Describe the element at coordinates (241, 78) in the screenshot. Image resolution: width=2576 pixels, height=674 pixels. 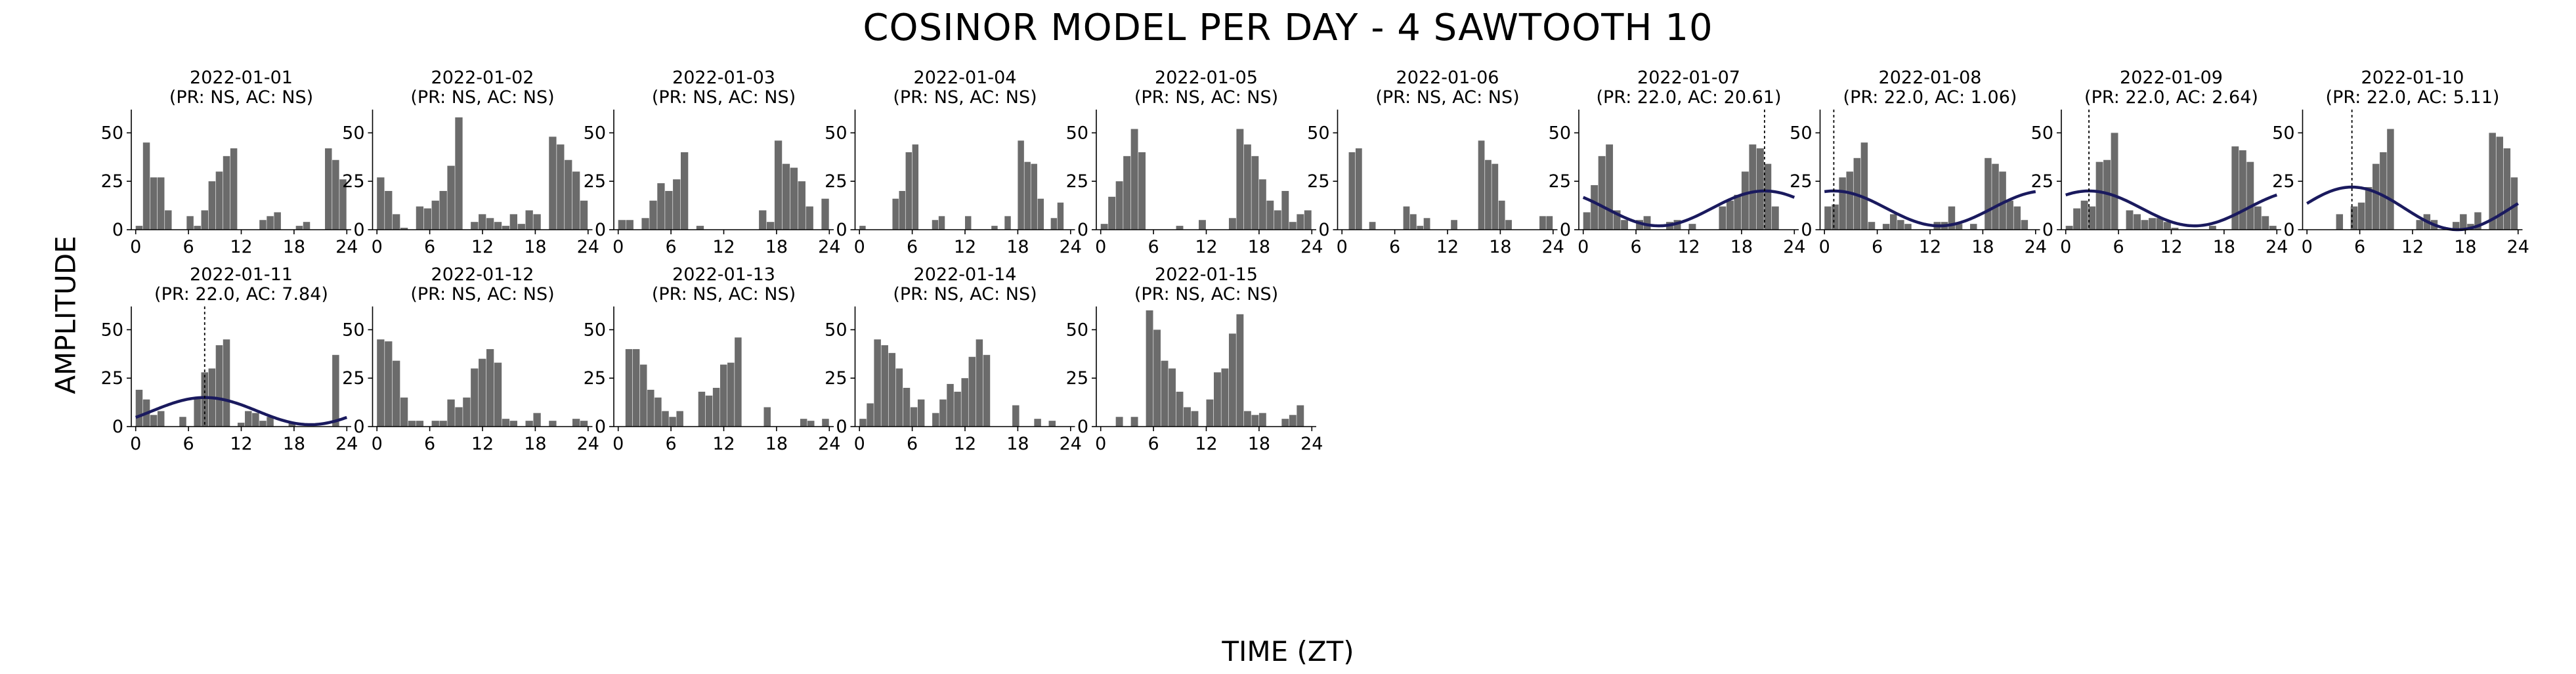
I see `panel-date-label: 2022-01-01` at that location.